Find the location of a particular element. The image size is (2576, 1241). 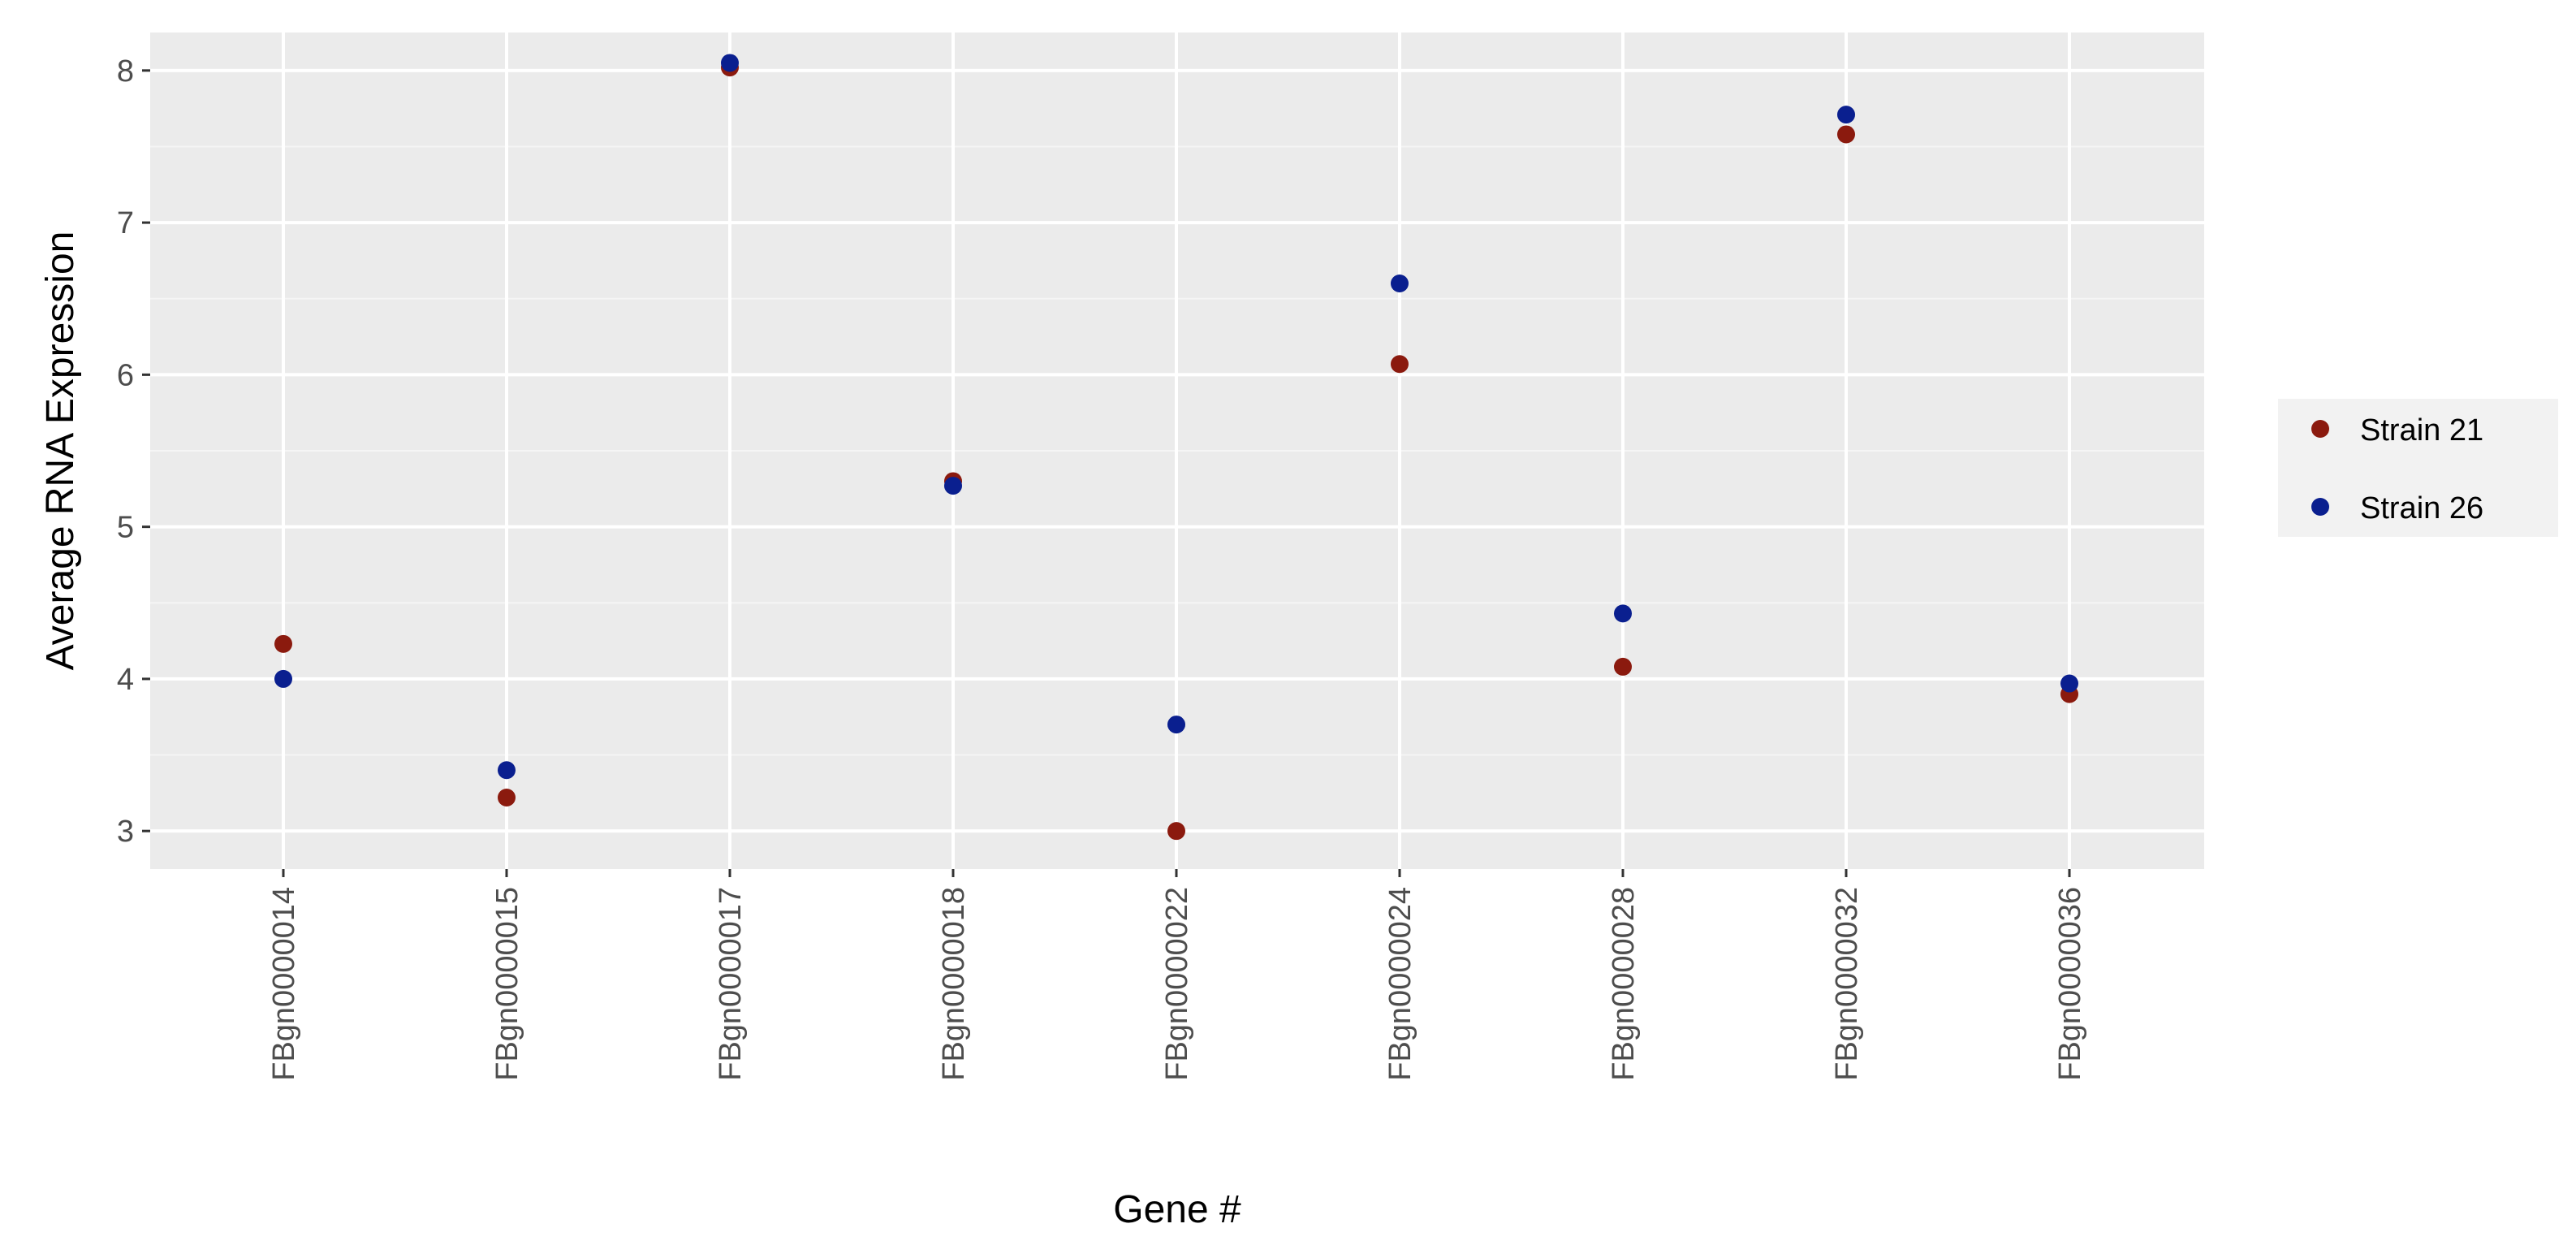

x-tick-label: FBgn0000015 is located at coordinates (507, 984).